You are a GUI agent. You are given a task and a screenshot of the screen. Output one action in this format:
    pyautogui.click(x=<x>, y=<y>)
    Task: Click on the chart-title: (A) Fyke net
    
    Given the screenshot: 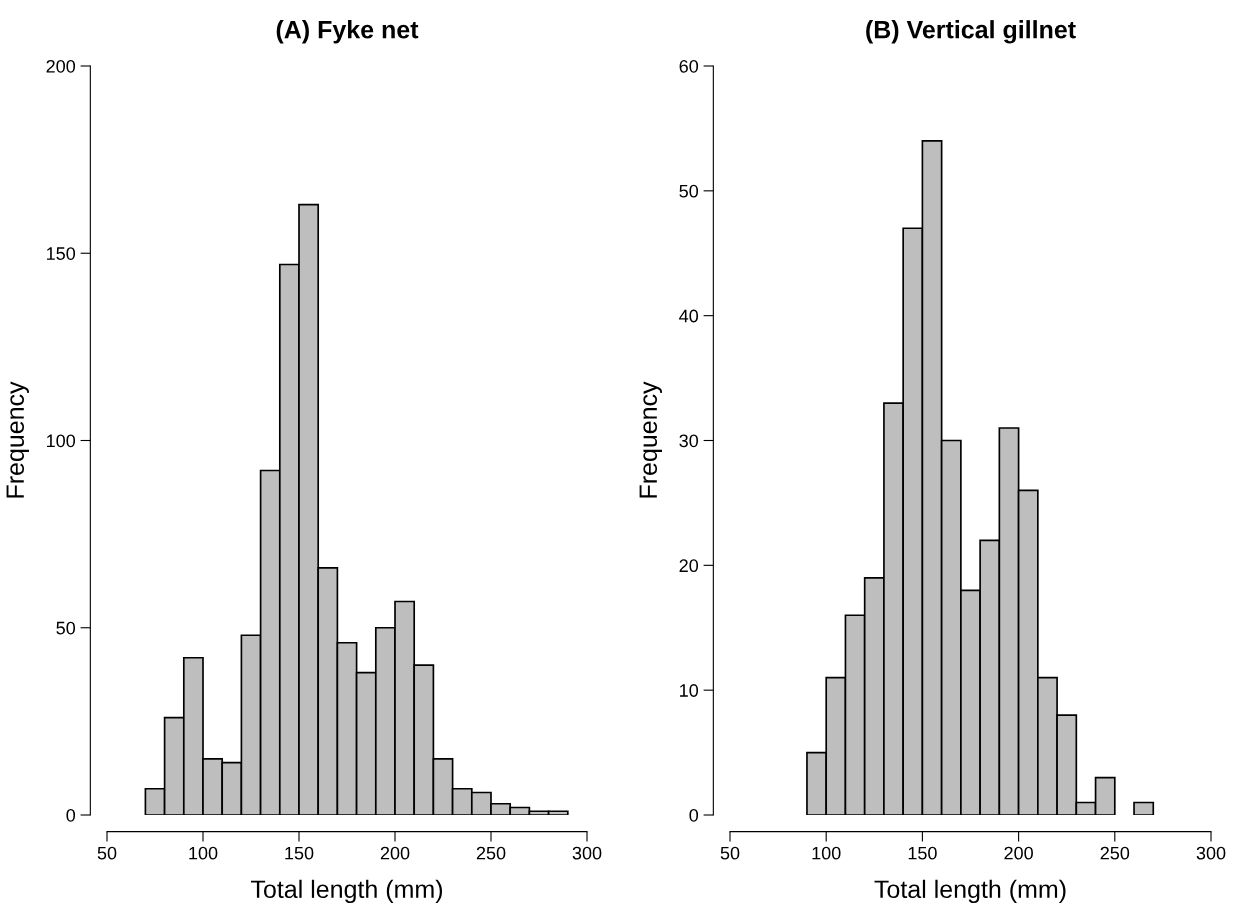 What is the action you would take?
    pyautogui.click(x=347, y=32)
    